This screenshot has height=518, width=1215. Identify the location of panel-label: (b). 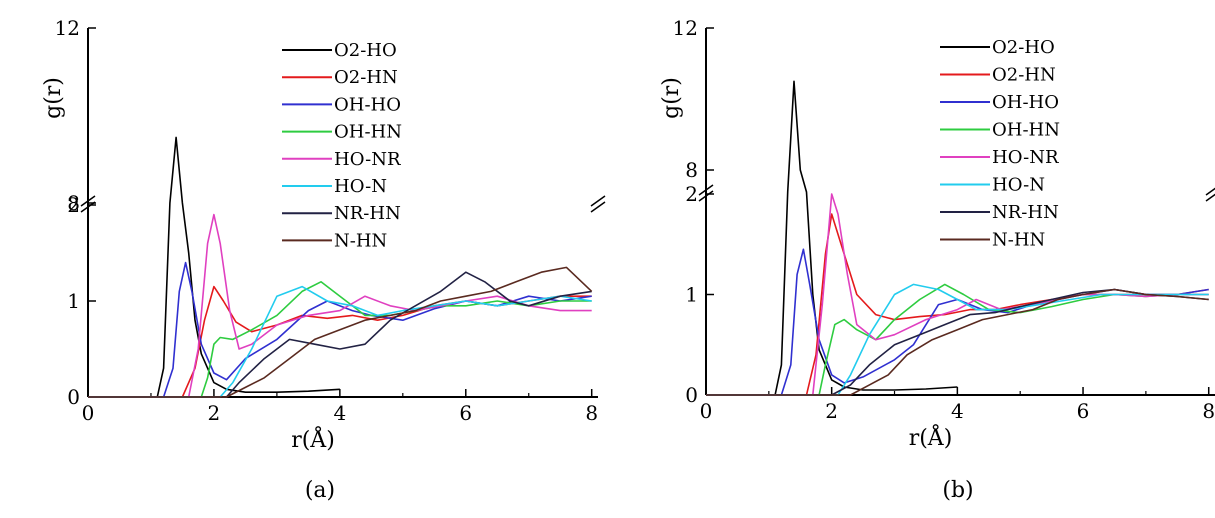
(957, 490).